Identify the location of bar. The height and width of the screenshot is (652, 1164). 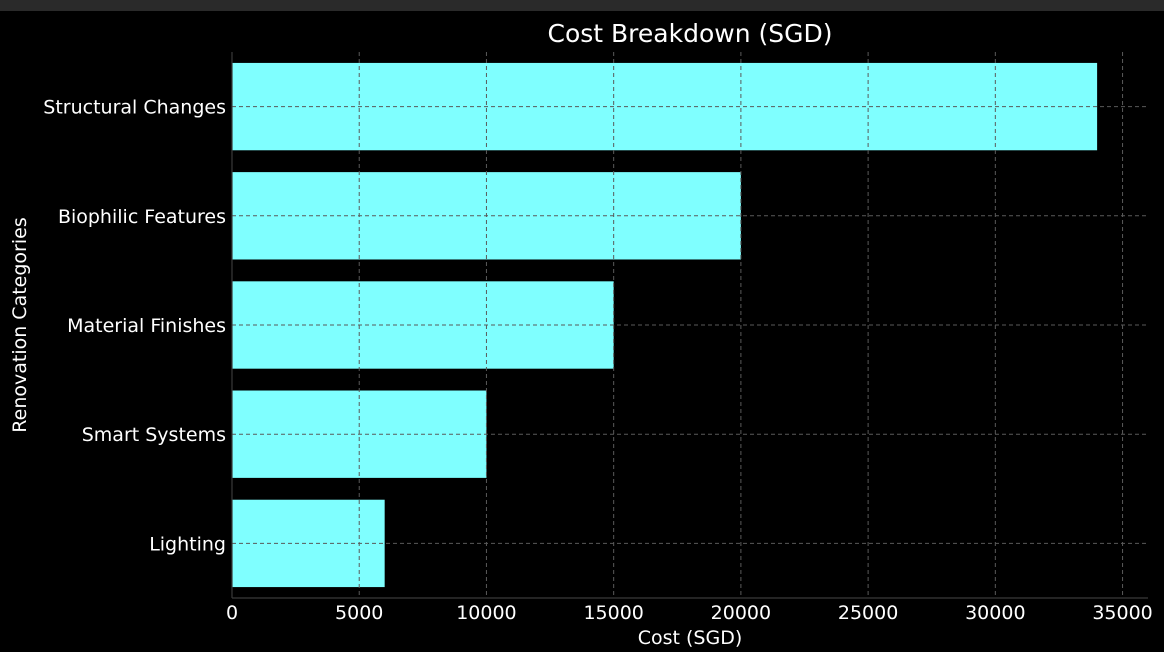
(665, 106).